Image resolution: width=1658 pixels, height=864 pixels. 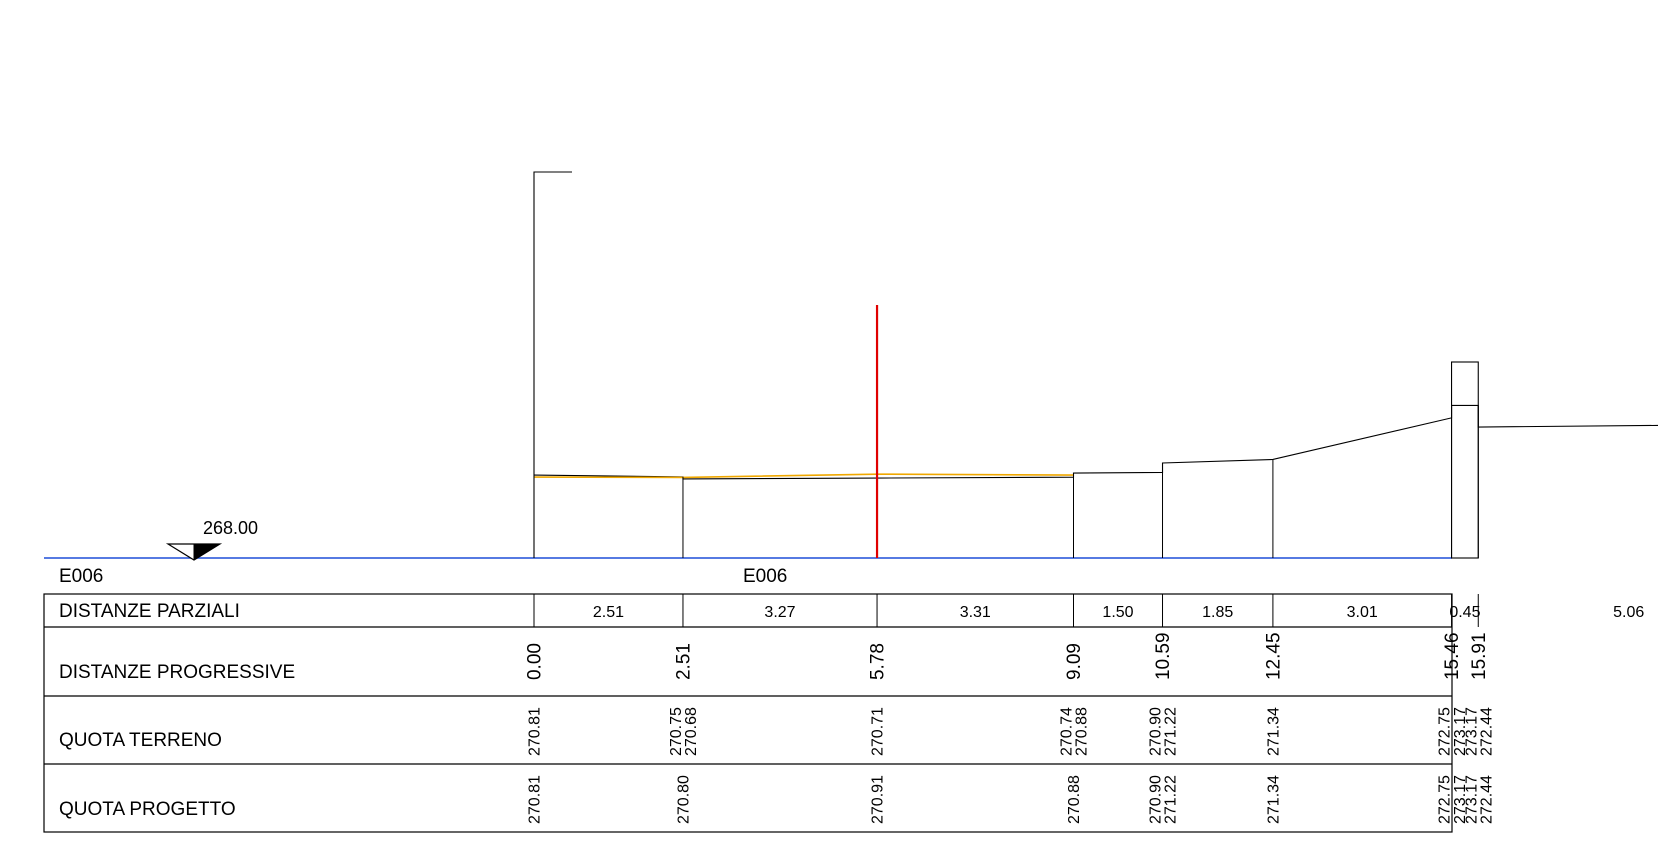 I want to click on partial-distance: 1.50, so click(x=1117, y=612).